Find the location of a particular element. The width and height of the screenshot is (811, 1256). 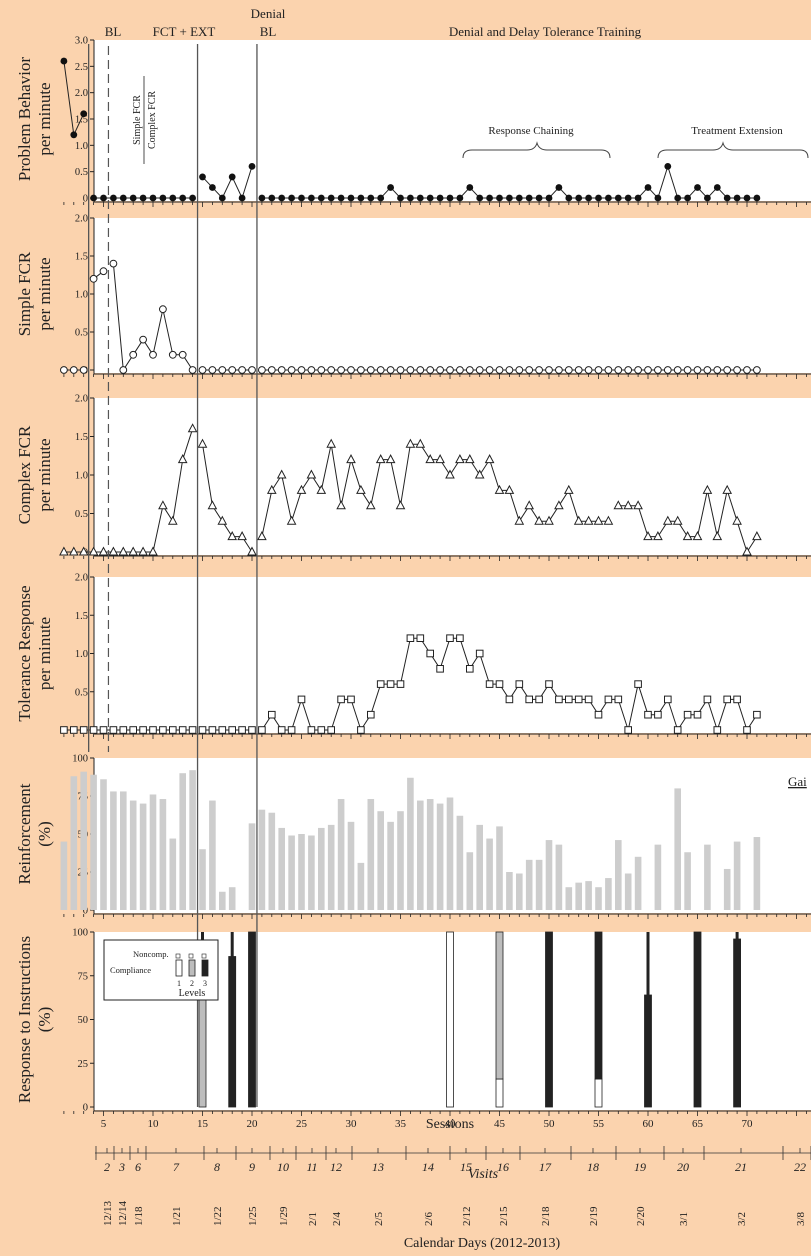

visit-number: 7 is located at coordinates (176, 1167).